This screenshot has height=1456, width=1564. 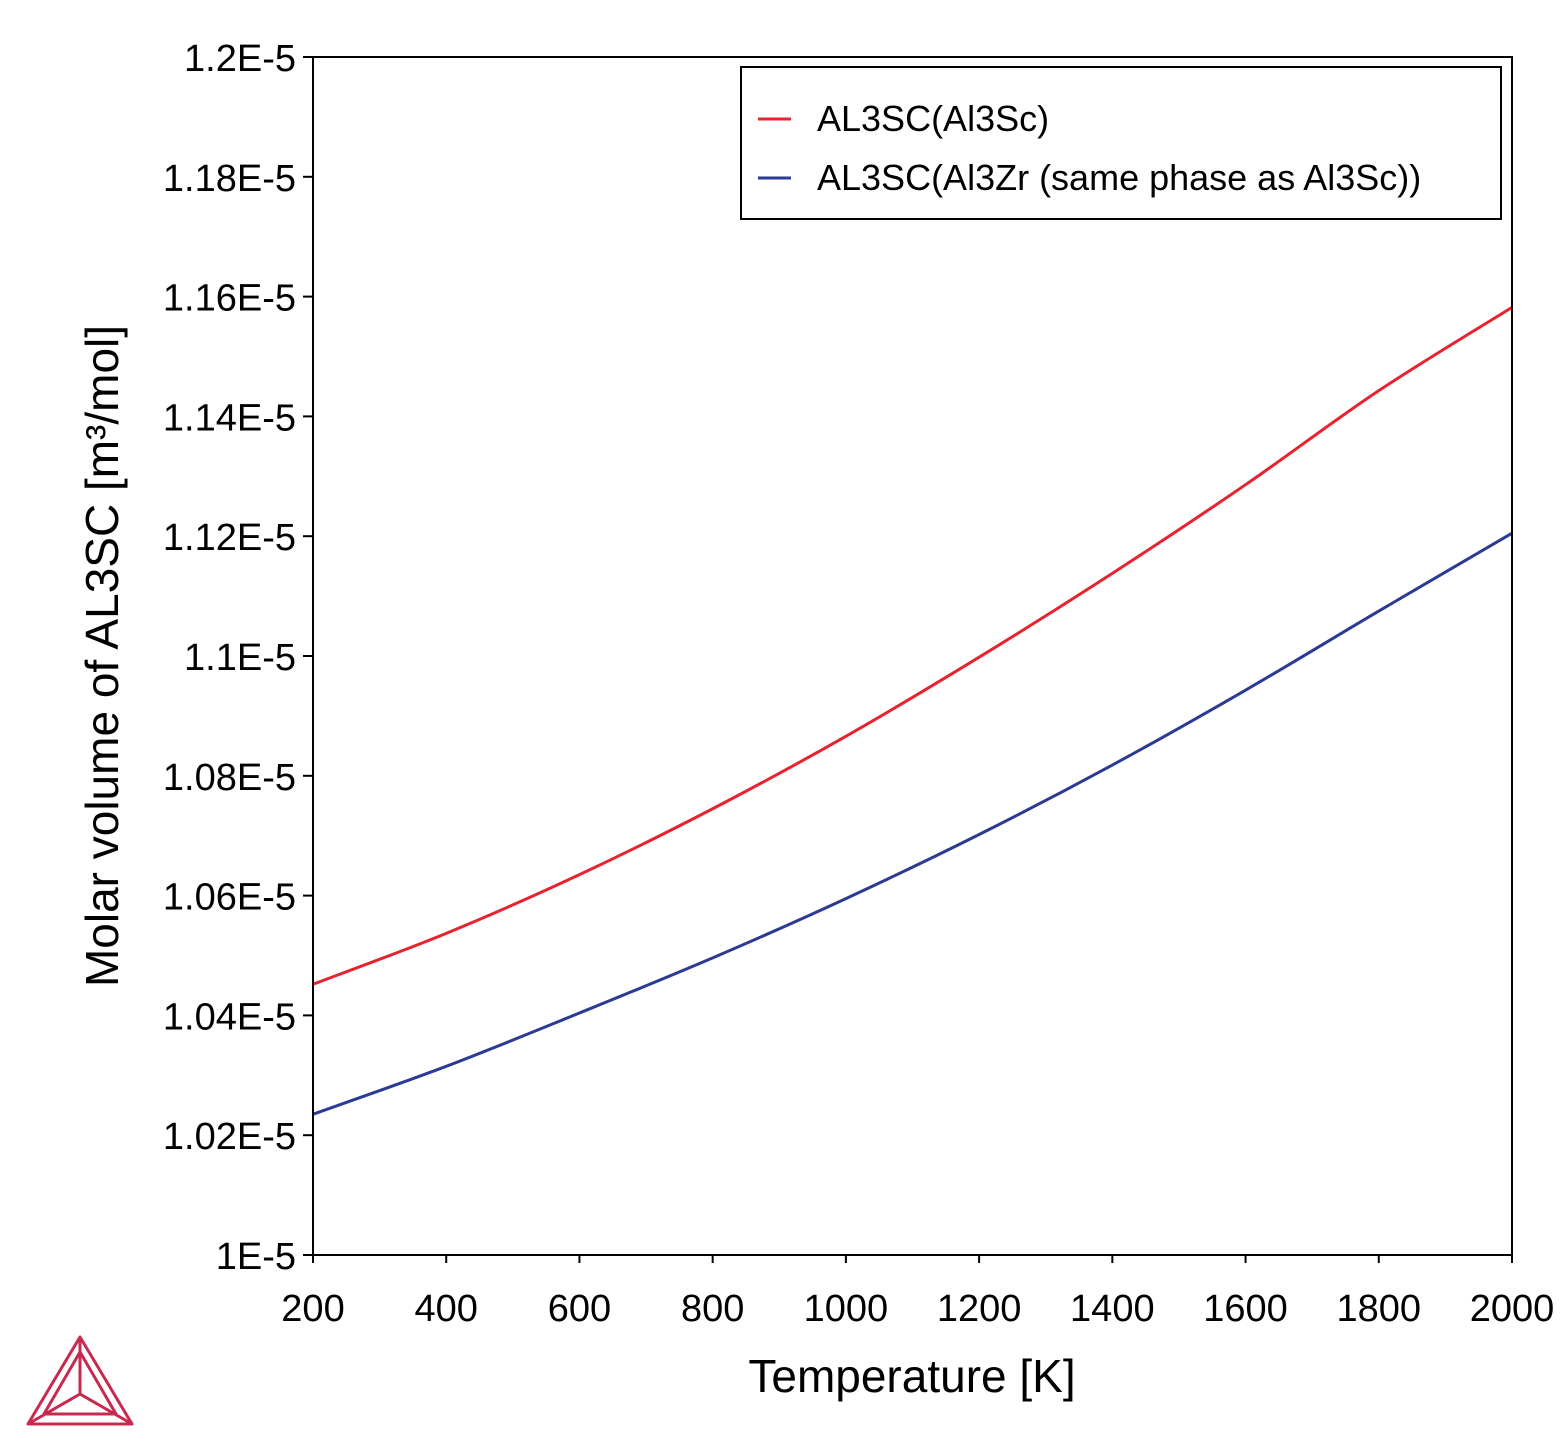 I want to click on x-tick-label-6: 1400, so click(x=1112, y=1309).